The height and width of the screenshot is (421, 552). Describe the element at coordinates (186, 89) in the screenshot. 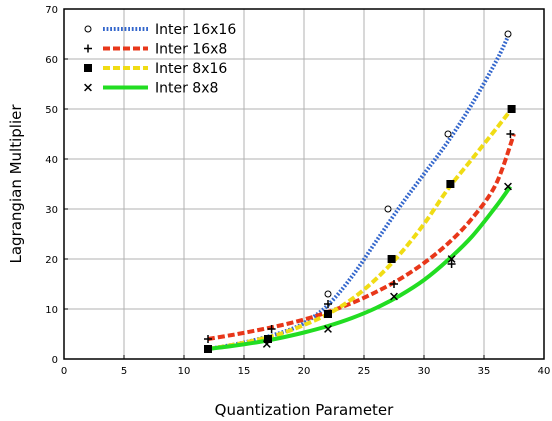

I see `legend-label-inter-8x8: Inter 8x8` at that location.